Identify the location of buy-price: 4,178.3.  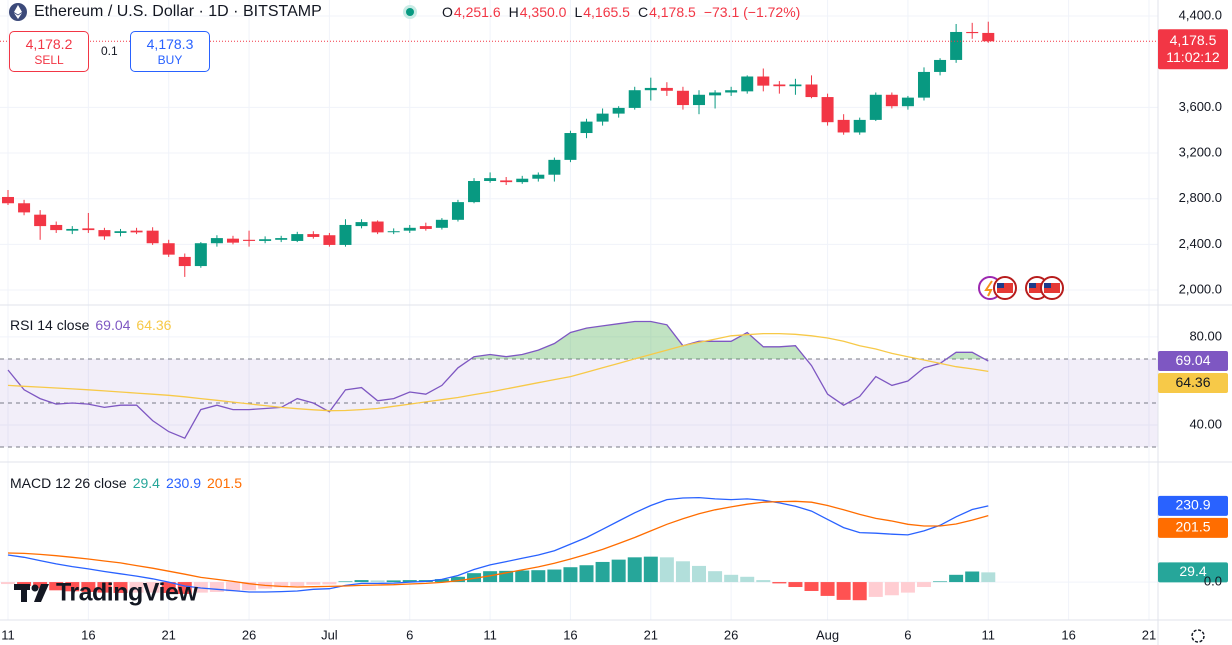
(170, 43).